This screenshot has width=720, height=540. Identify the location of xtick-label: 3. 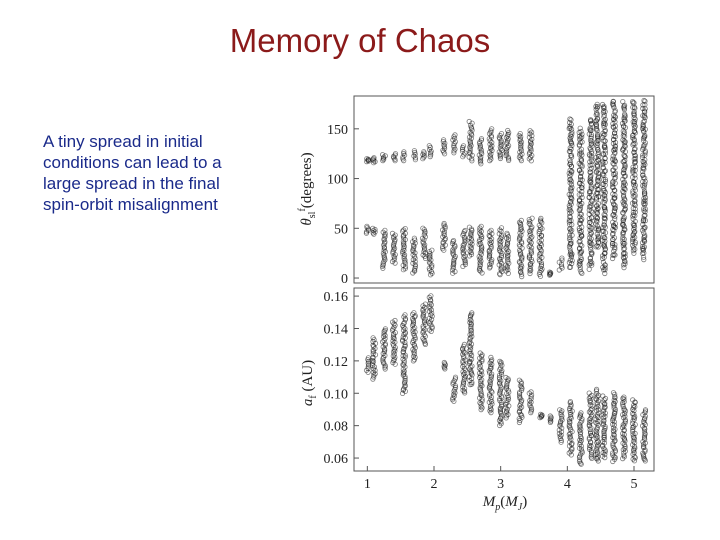
(500, 484).